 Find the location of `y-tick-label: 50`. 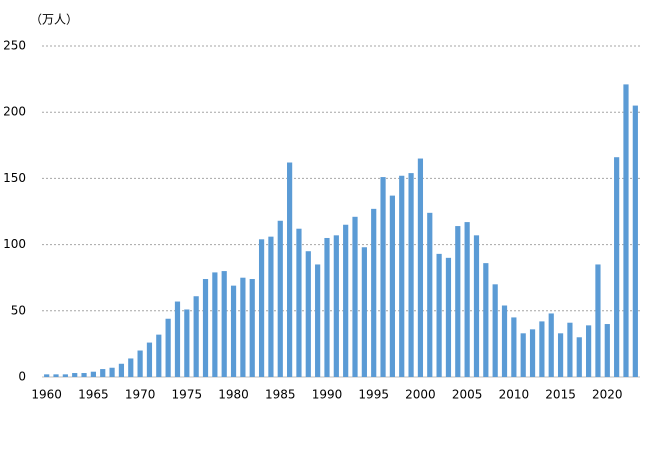

y-tick-label: 50 is located at coordinates (18, 310).